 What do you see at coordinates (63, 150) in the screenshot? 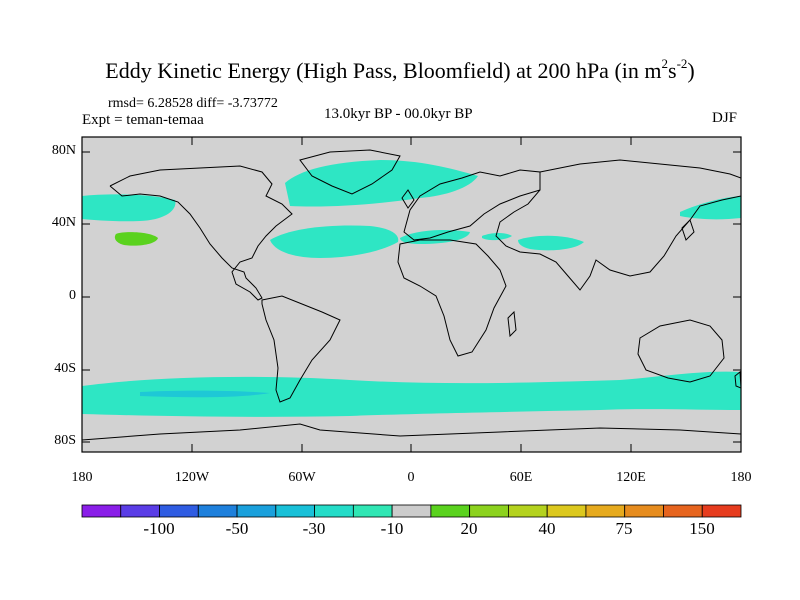
I see `lat-label-80n: 80N` at bounding box center [63, 150].